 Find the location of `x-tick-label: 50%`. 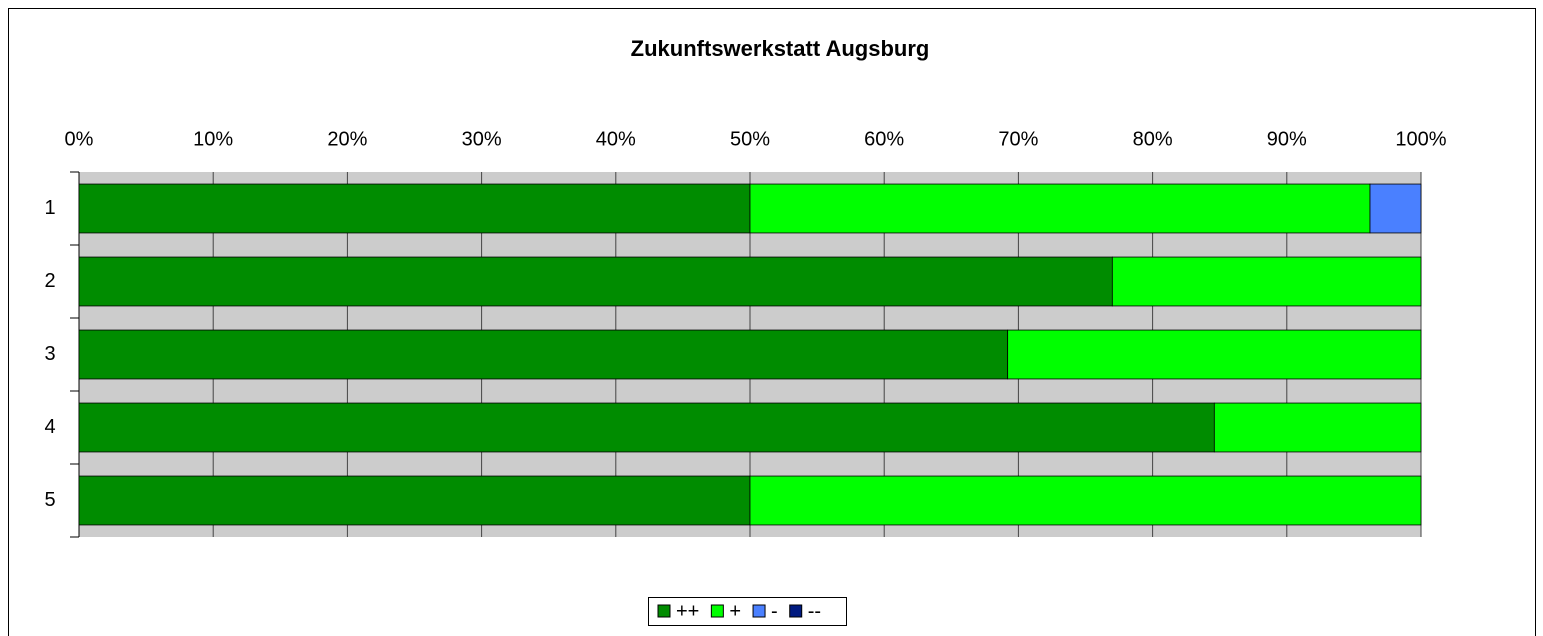

x-tick-label: 50% is located at coordinates (750, 139).